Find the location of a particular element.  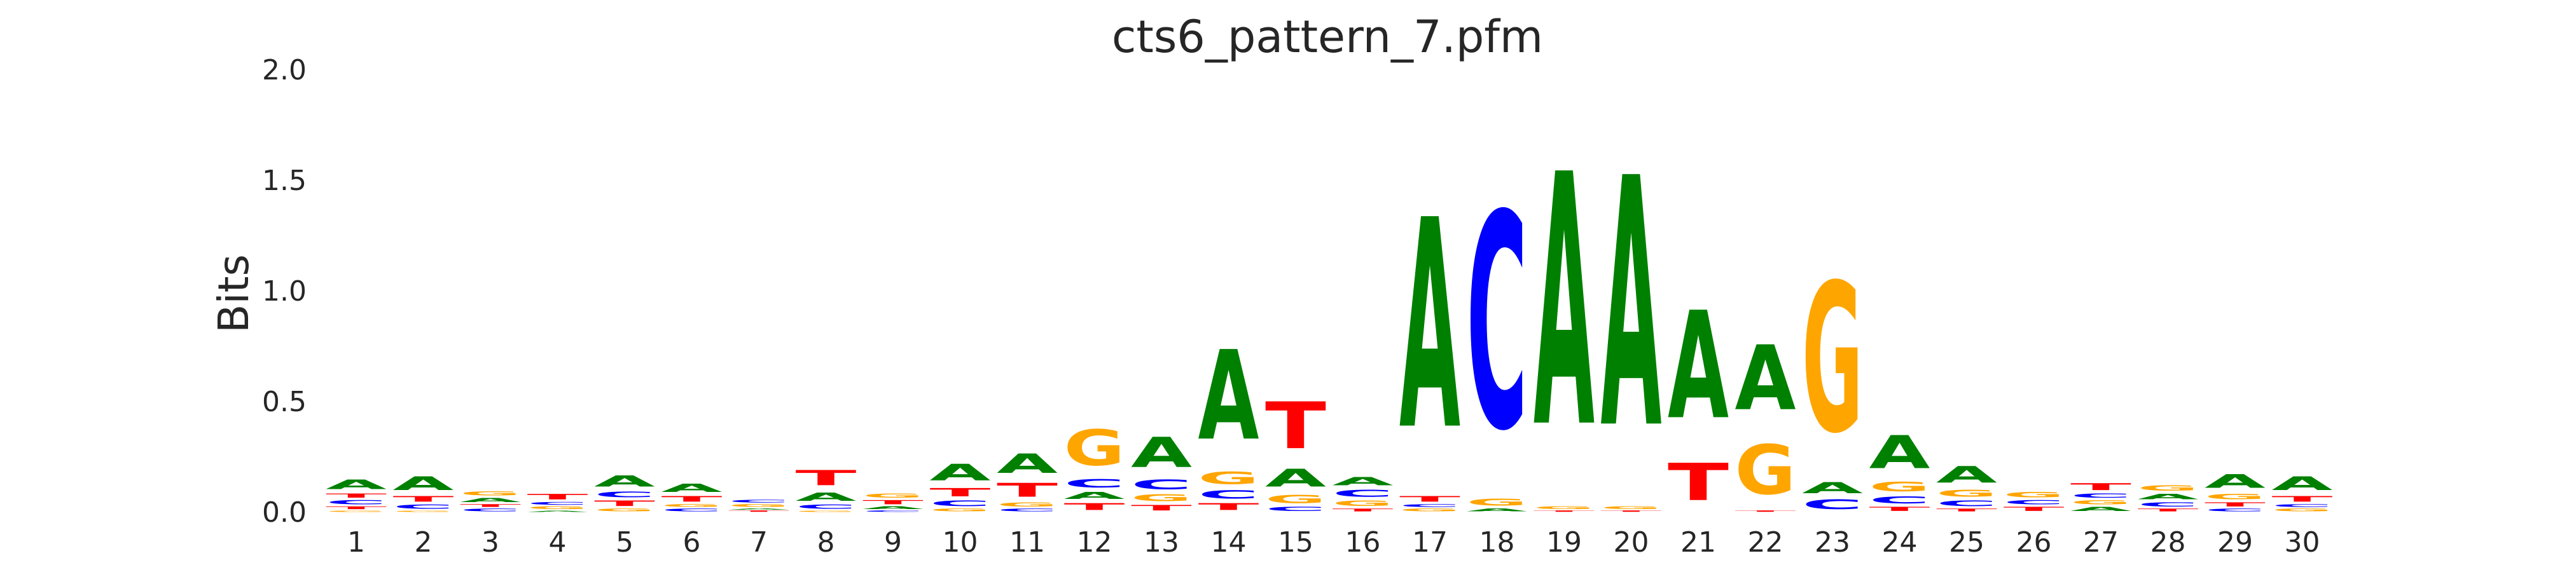

x-tick-label: 21 is located at coordinates (1698, 542).